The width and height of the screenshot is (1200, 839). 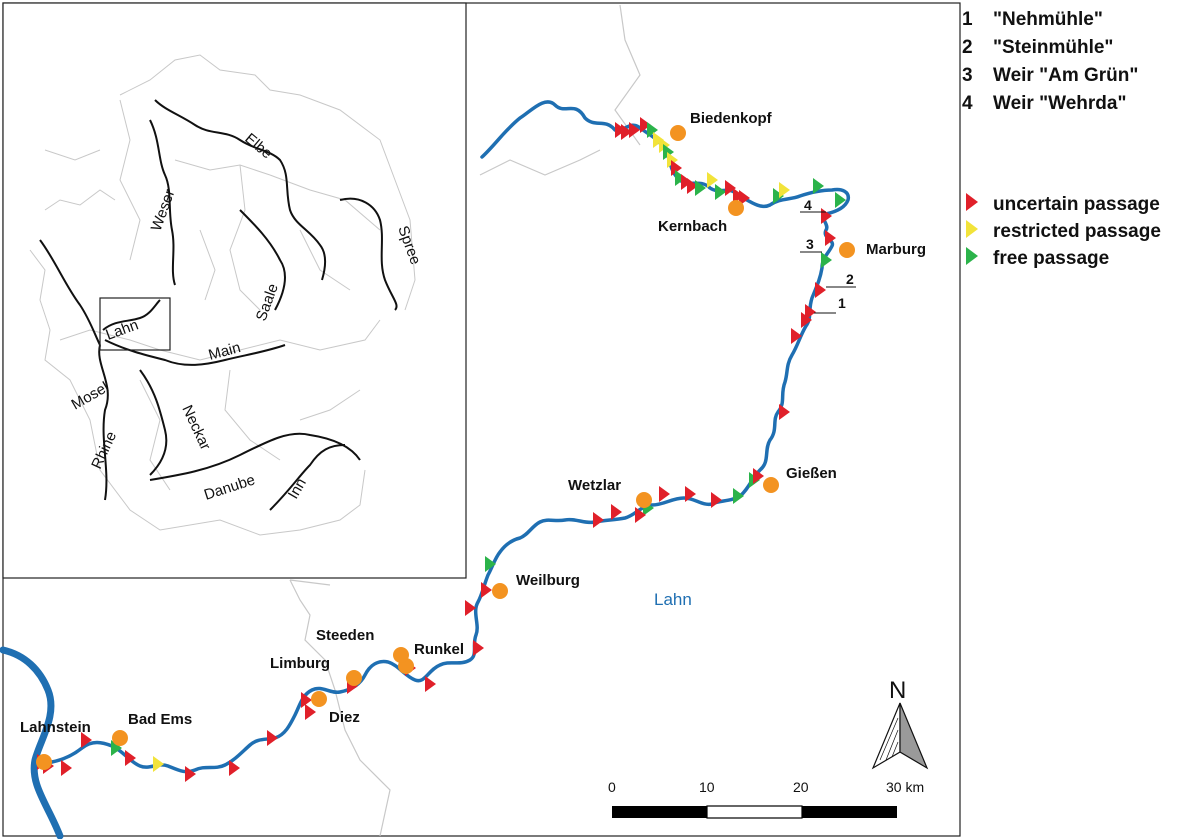 I want to click on town-label-1: Kernbach, so click(x=692, y=226).